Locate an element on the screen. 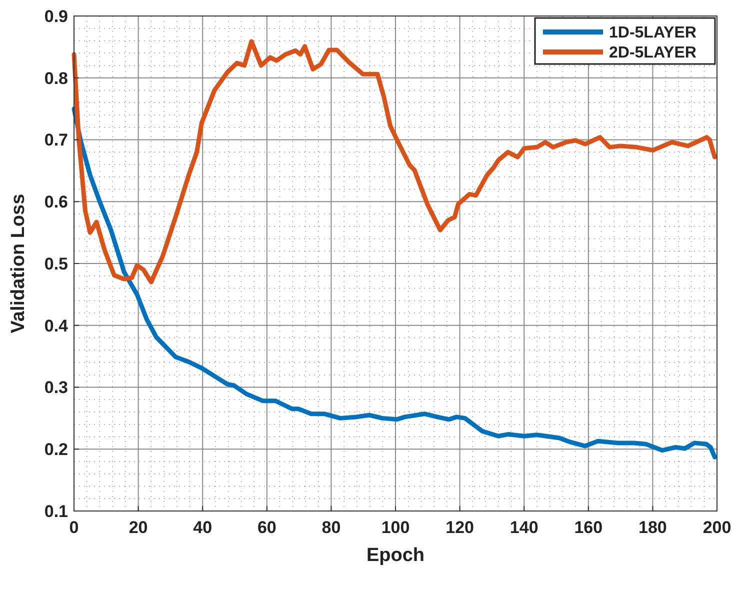  x-tick-label: 80 is located at coordinates (331, 527).